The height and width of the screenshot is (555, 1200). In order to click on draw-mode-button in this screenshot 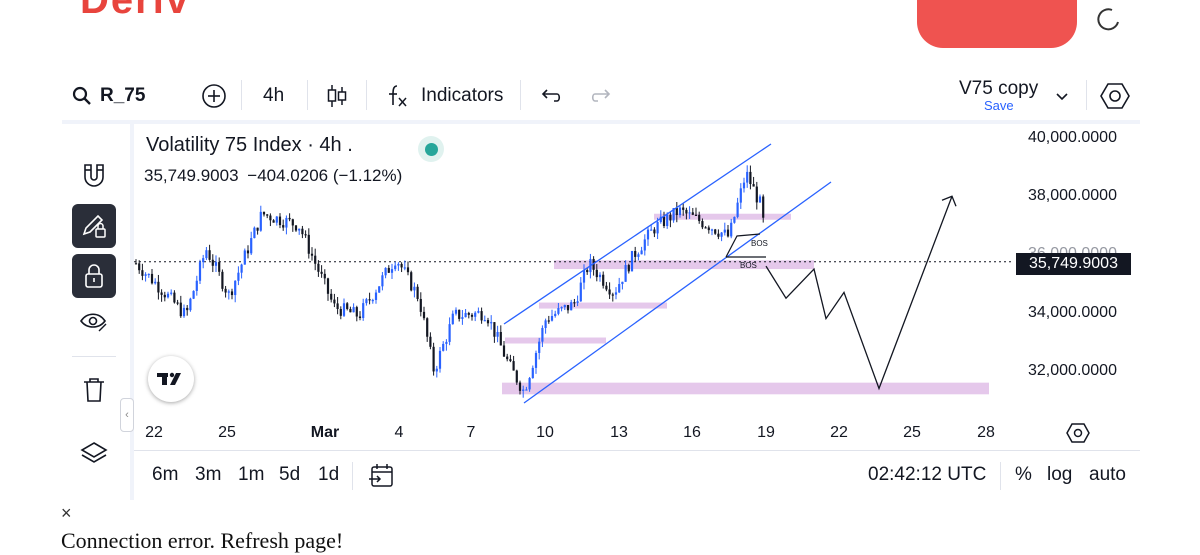, I will do `click(94, 226)`.